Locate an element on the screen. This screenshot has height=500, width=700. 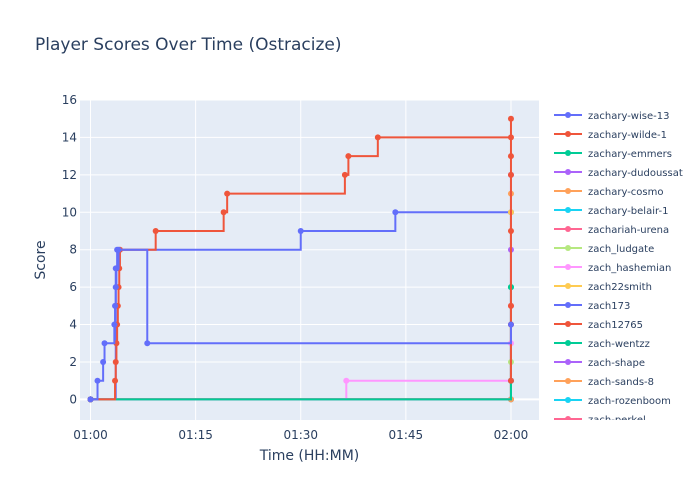
chart-title: Player Scores Over Time (Ostracize) is located at coordinates (188, 45).